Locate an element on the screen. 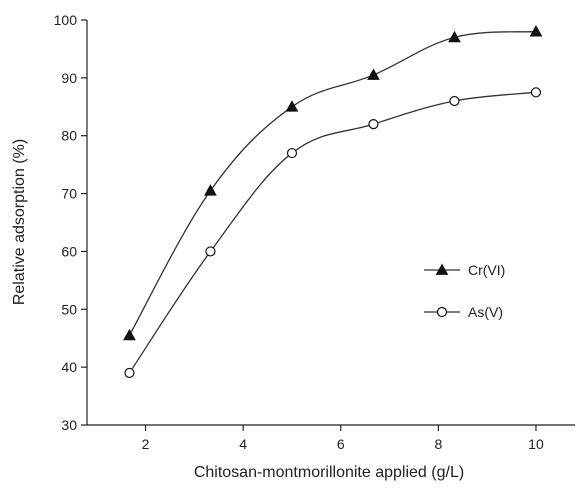 The image size is (577, 489). x-tick-label: 2 is located at coordinates (146, 444).